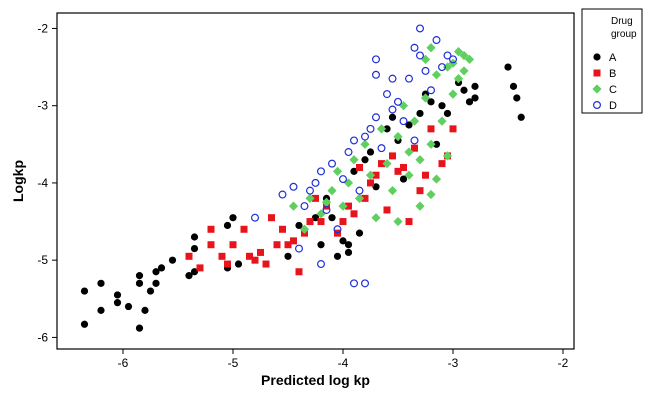  What do you see at coordinates (622, 21) in the screenshot?
I see `legend-title-line-1: Drug` at bounding box center [622, 21].